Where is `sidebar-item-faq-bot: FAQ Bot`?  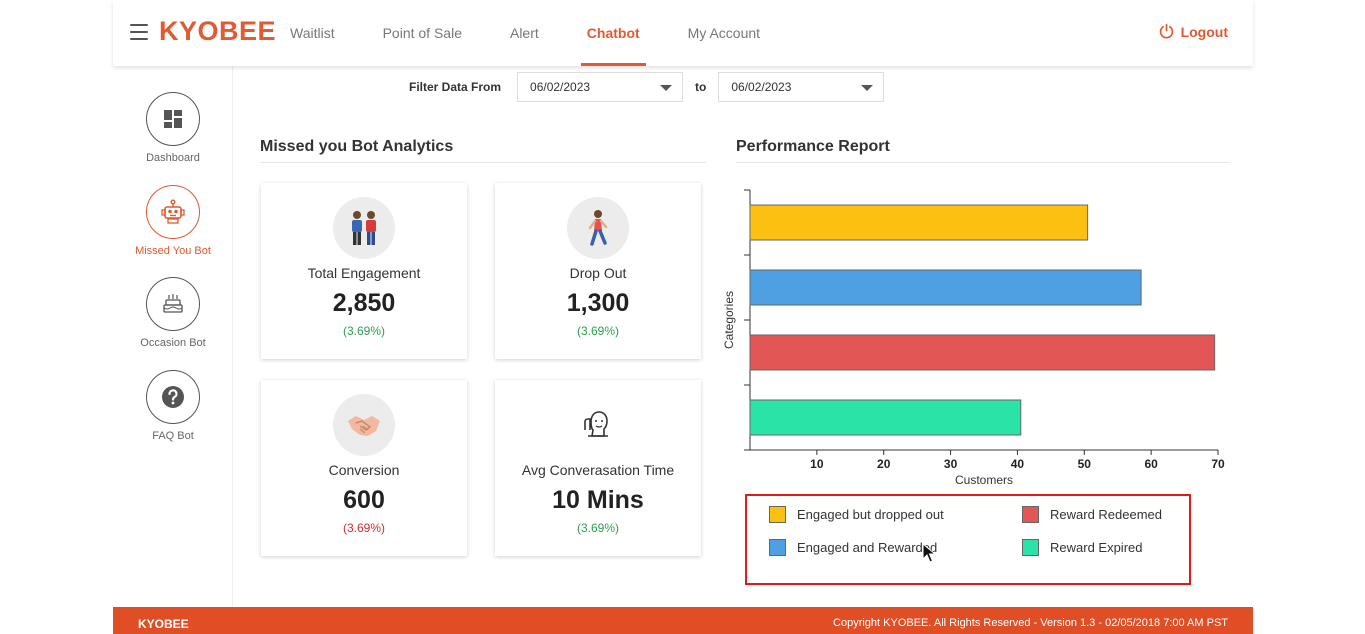
sidebar-item-faq-bot: FAQ Bot is located at coordinates (173, 406).